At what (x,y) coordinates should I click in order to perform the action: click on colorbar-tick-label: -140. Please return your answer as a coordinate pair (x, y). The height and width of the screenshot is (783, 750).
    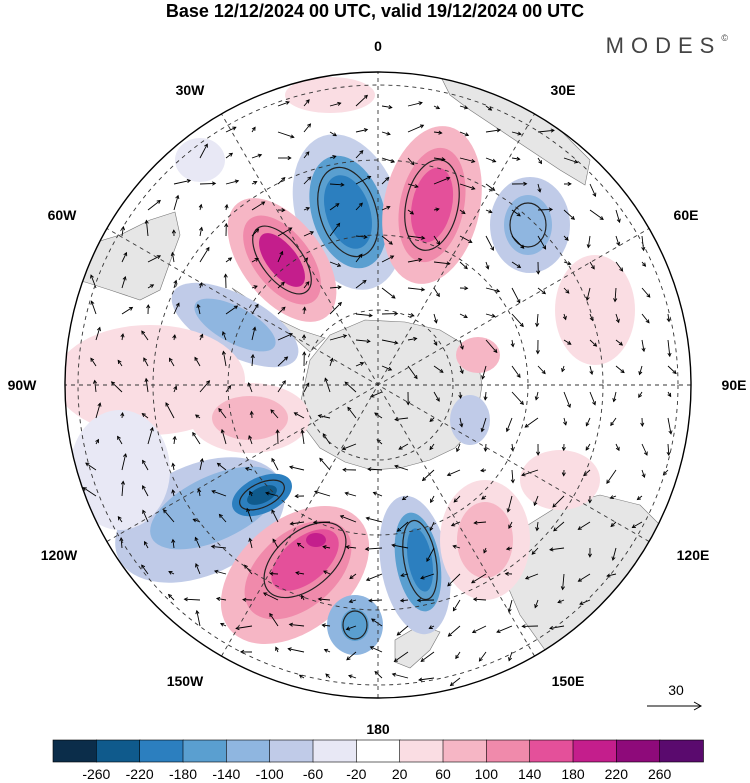
    Looking at the image, I should click on (226, 774).